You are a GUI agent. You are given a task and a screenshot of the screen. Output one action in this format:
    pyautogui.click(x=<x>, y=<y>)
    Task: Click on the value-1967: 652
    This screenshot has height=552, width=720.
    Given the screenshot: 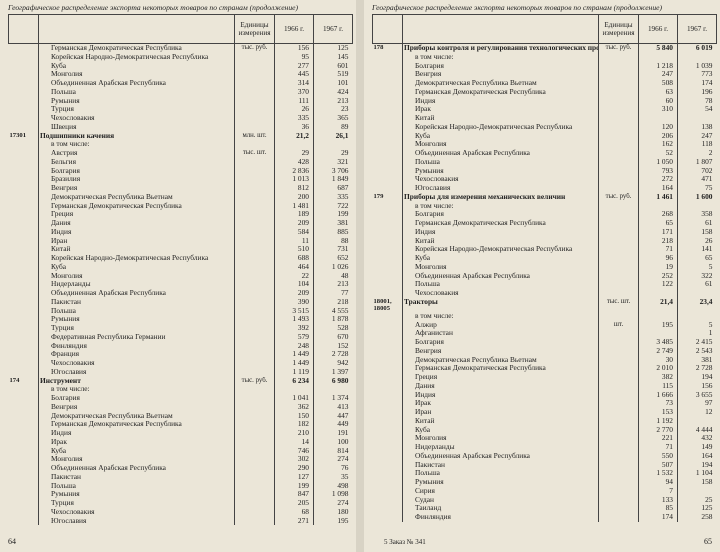 What is the action you would take?
    pyautogui.click(x=343, y=258)
    